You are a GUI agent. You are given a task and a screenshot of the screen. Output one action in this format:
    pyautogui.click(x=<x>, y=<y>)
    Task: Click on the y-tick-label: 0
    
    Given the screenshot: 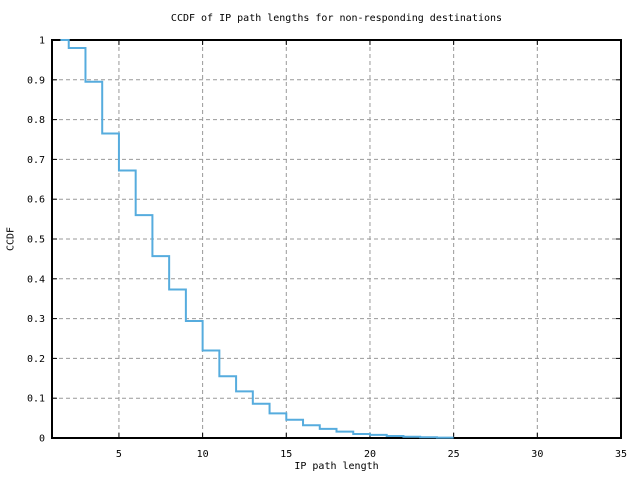 What is the action you would take?
    pyautogui.click(x=42, y=439)
    